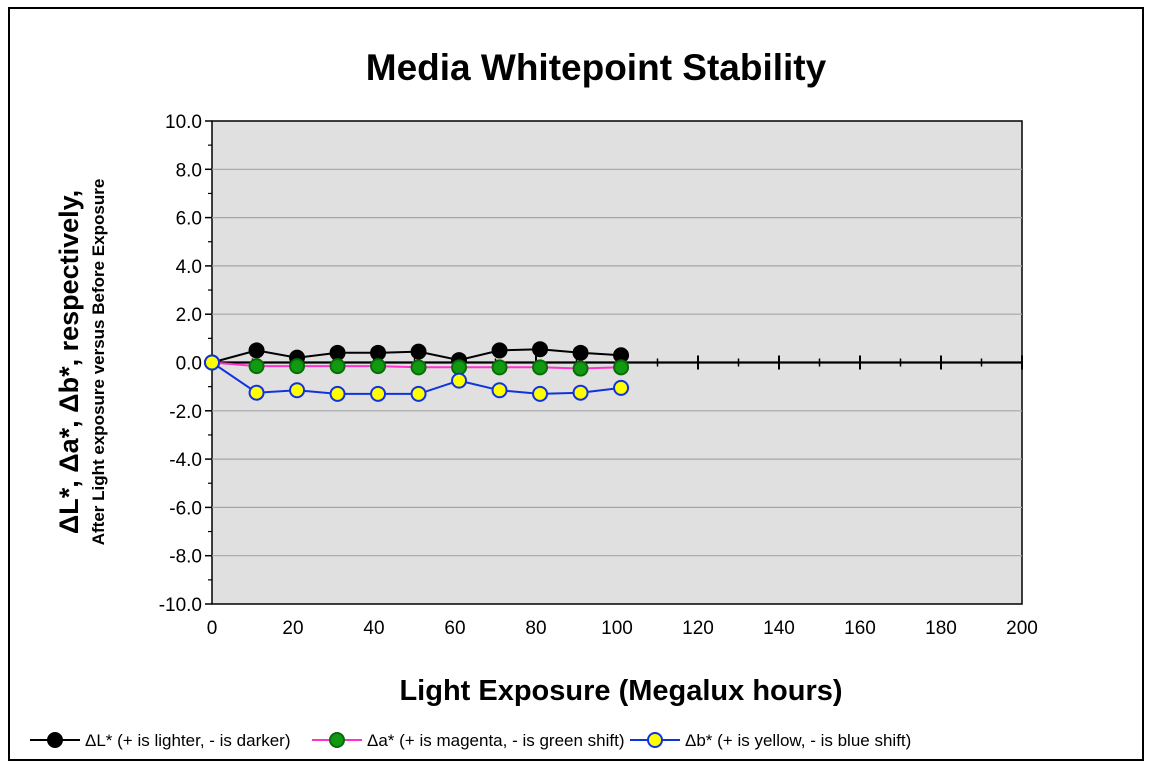 The width and height of the screenshot is (1154, 772). What do you see at coordinates (185, 412) in the screenshot?
I see `y-tick-label: -2.0` at bounding box center [185, 412].